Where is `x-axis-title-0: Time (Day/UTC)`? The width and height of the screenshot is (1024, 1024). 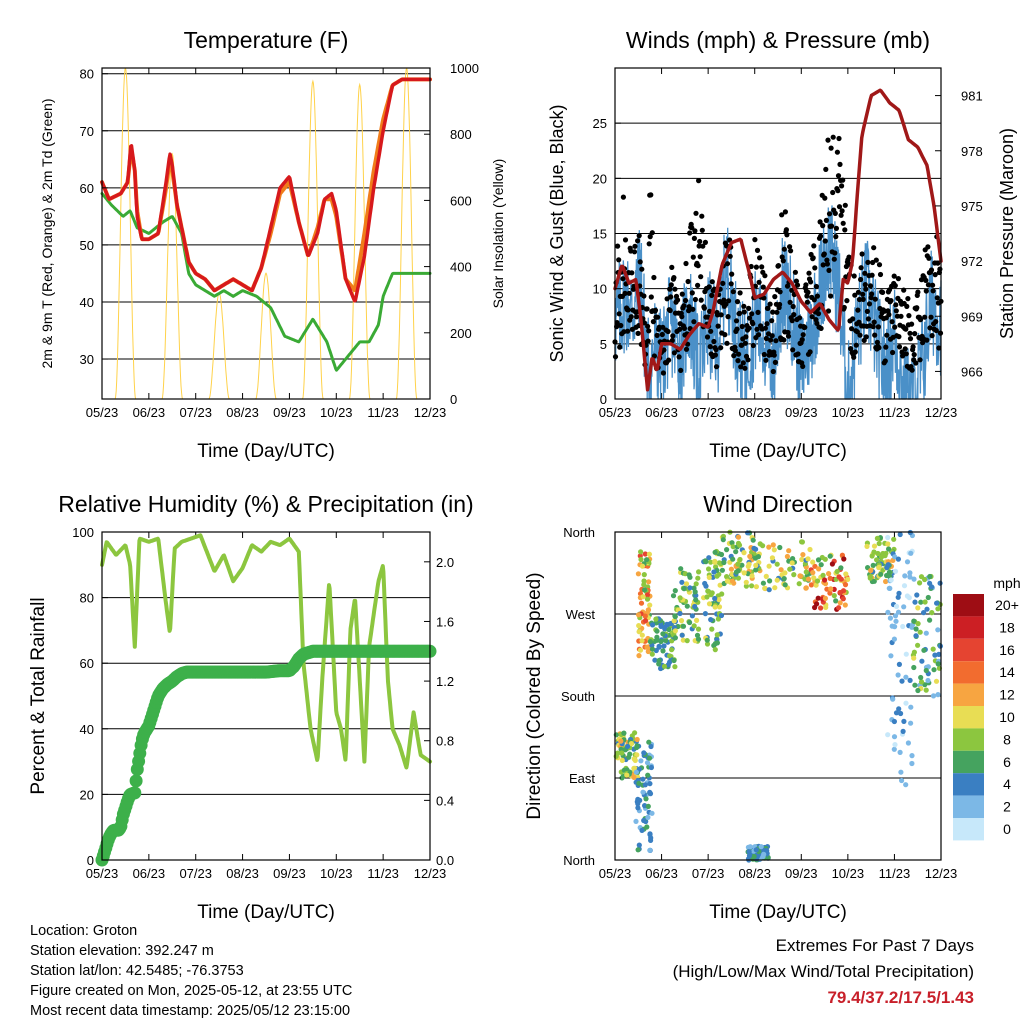
x-axis-title-0: Time (Day/UTC) is located at coordinates (266, 451).